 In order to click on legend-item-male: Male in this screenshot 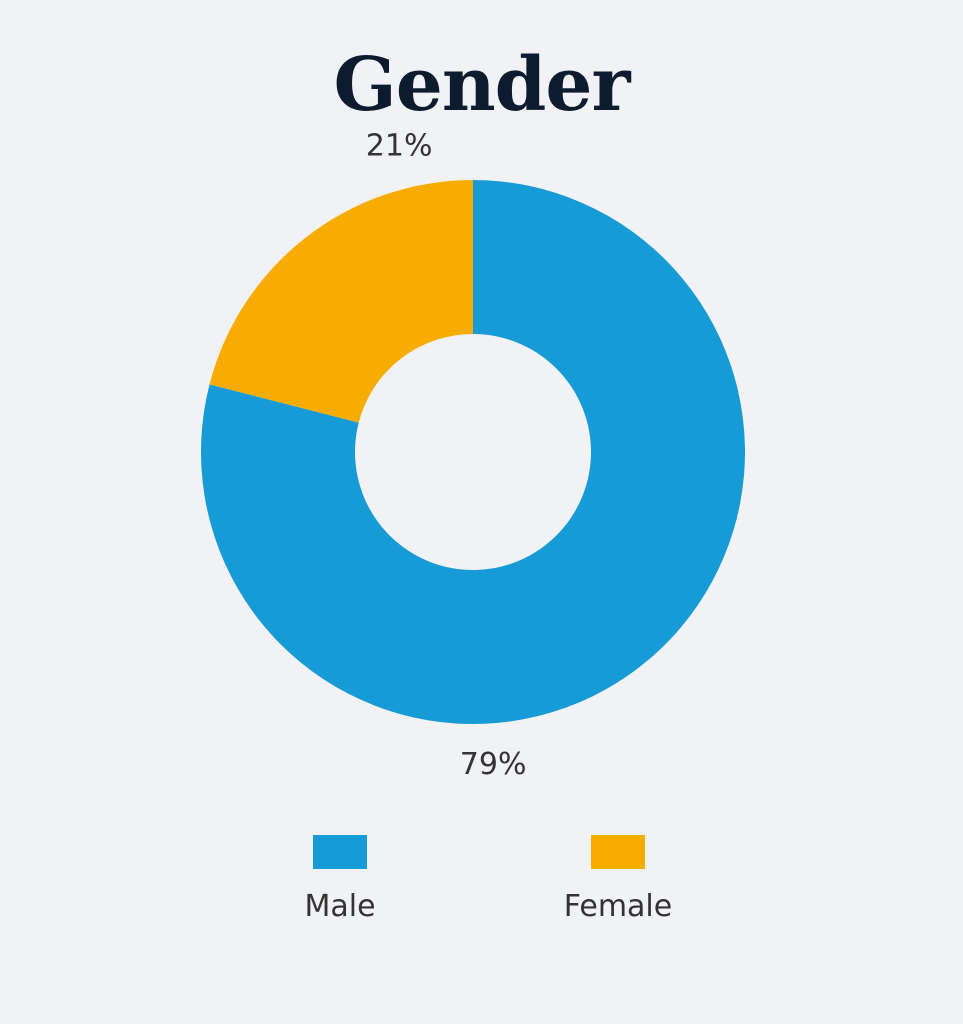, I will do `click(340, 880)`.